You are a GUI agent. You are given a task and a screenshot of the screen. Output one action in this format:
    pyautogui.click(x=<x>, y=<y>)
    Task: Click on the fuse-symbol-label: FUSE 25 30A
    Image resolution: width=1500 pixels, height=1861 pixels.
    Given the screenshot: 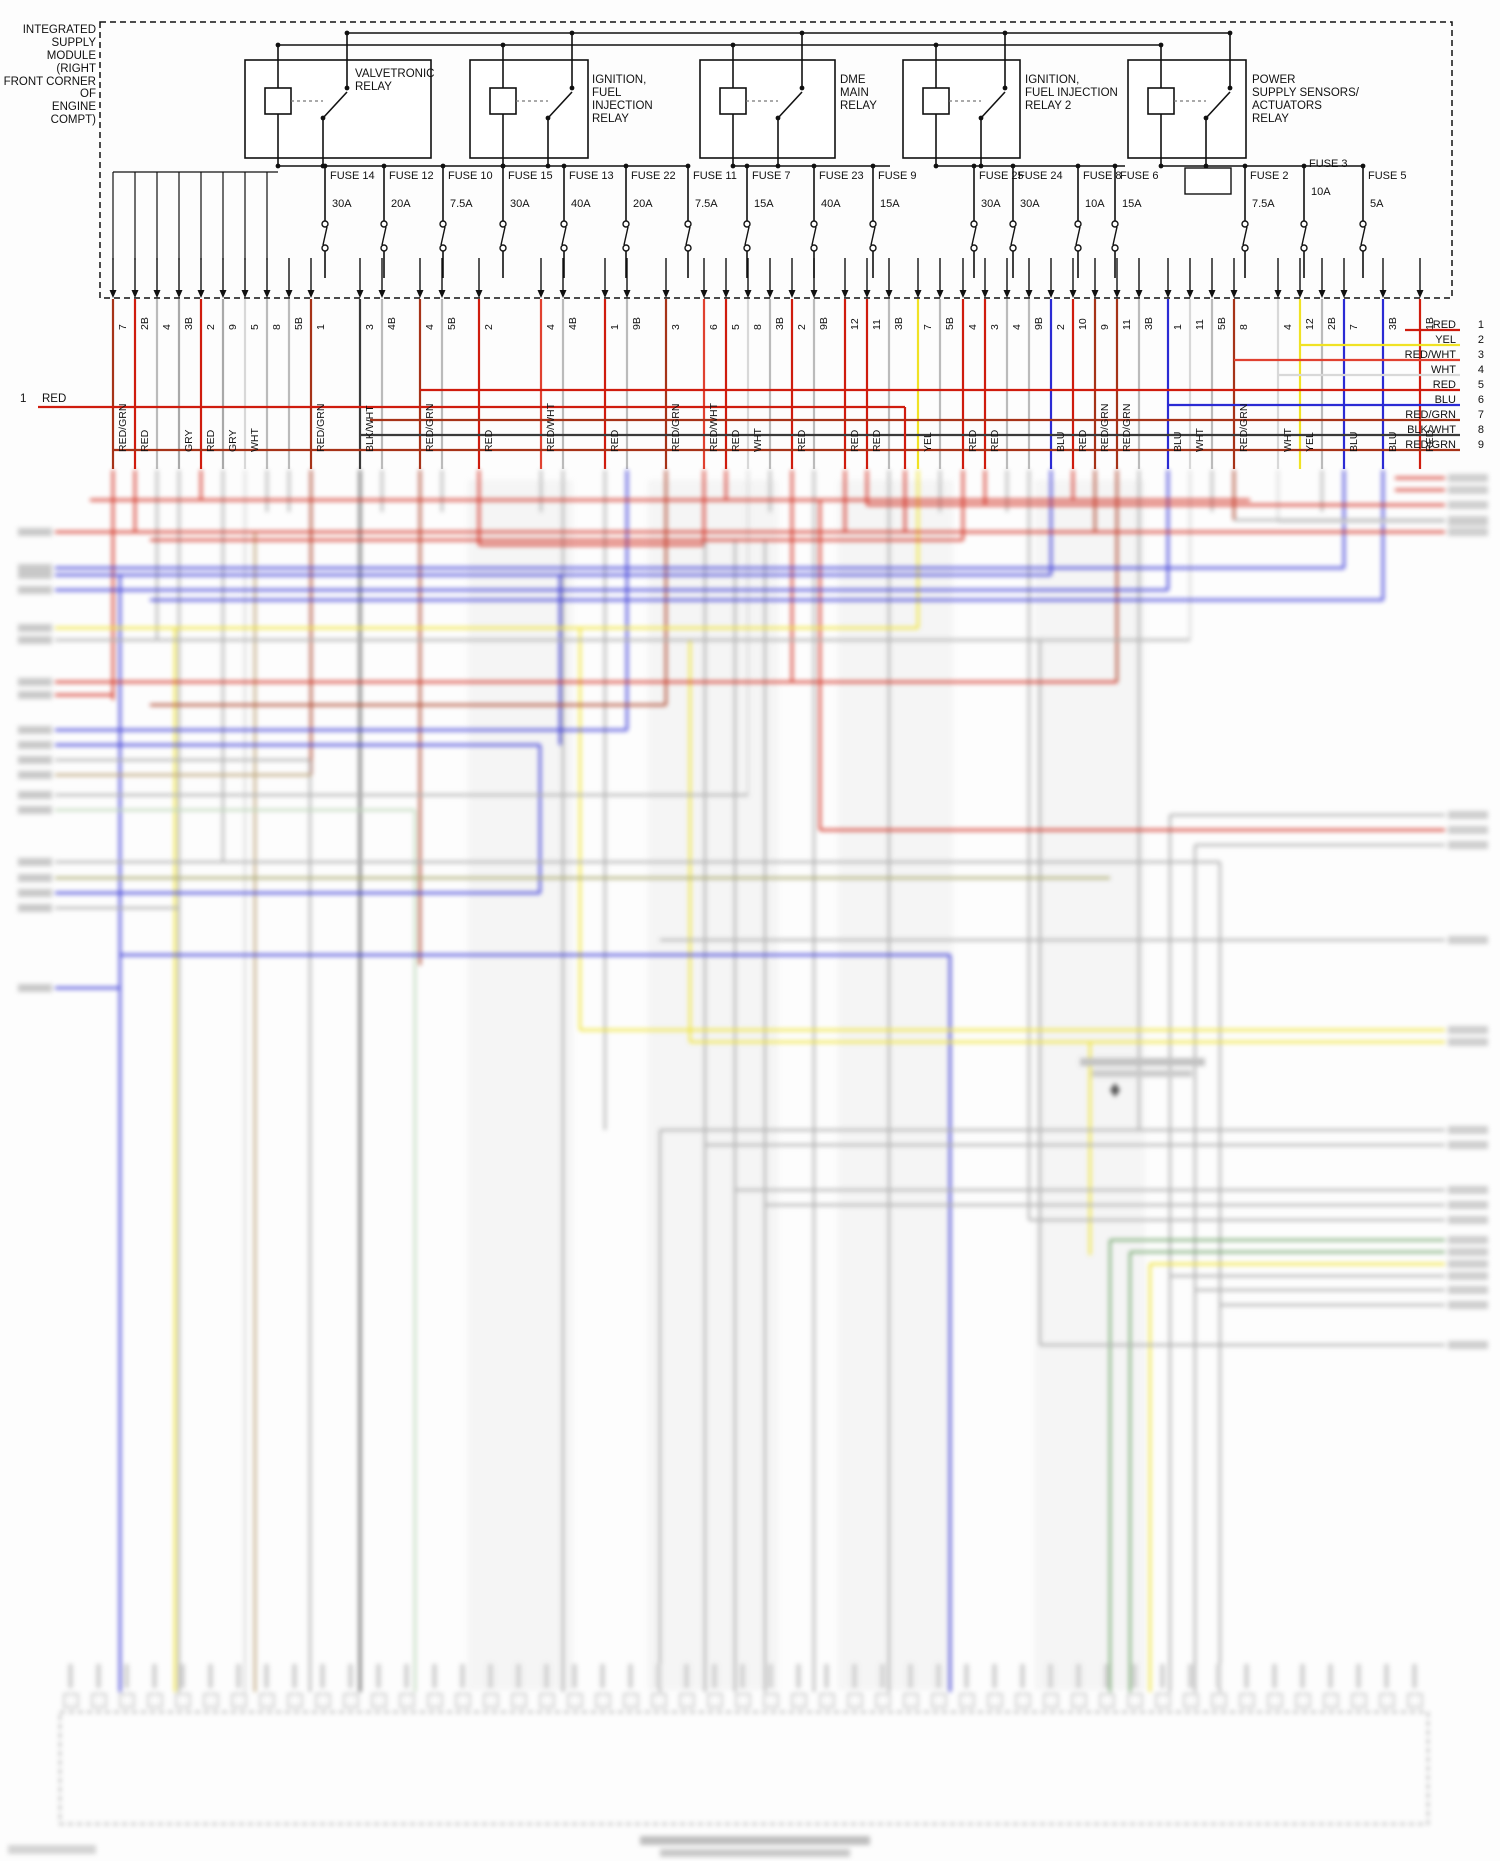 What is the action you would take?
    pyautogui.click(x=1010, y=200)
    